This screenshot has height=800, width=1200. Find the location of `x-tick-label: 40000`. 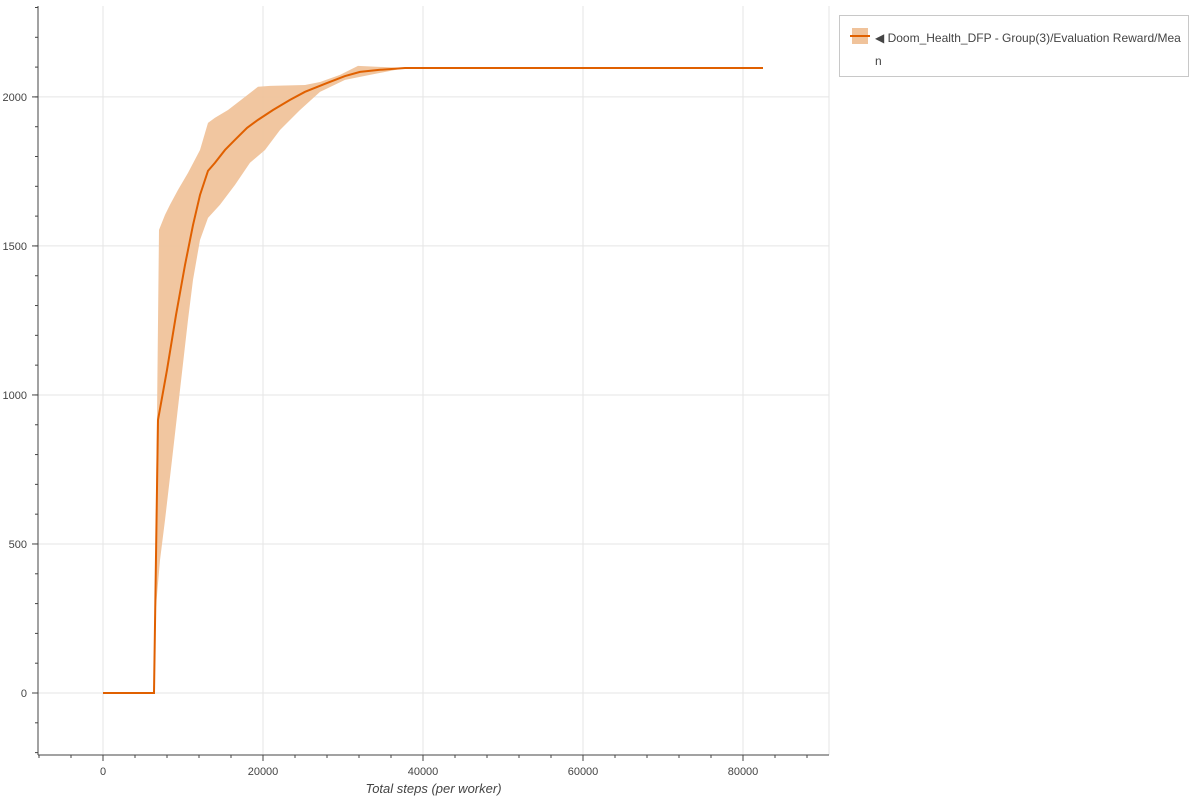

x-tick-label: 40000 is located at coordinates (423, 772).